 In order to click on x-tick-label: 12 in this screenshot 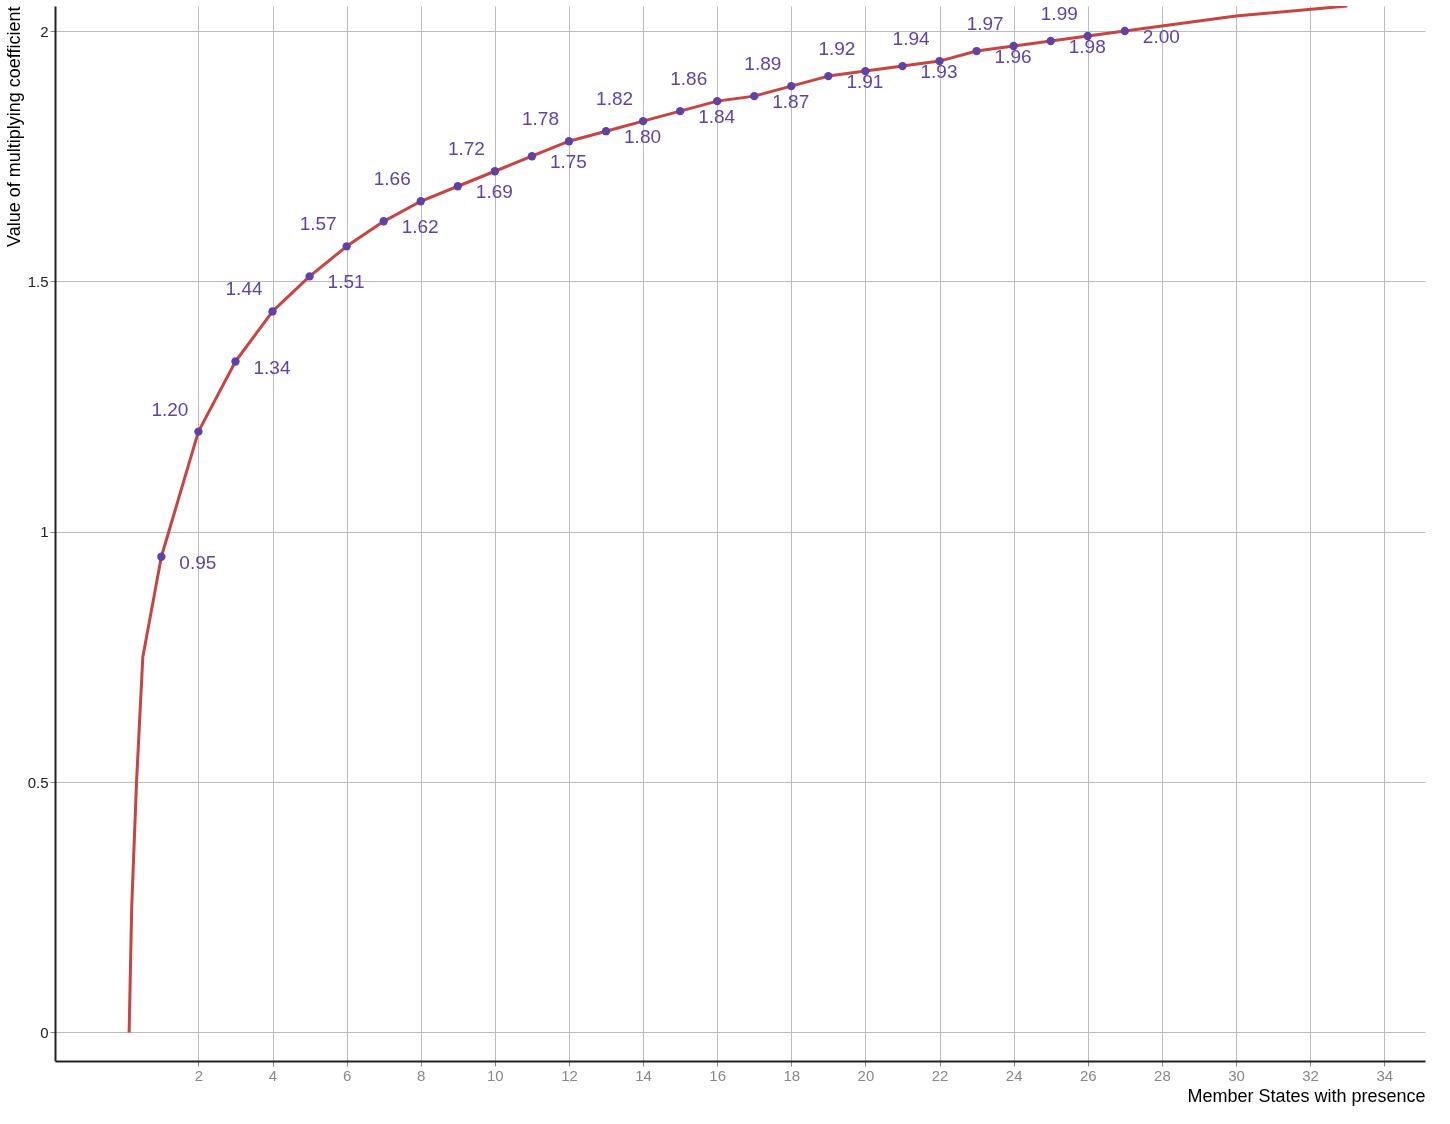, I will do `click(569, 1075)`.